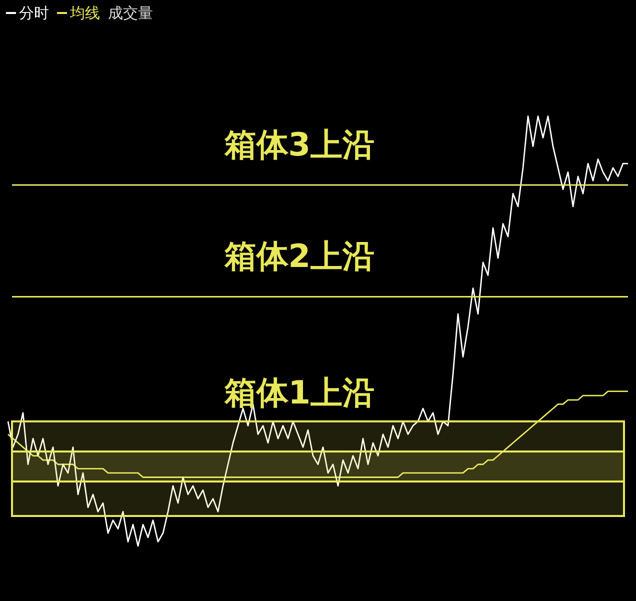 The image size is (636, 601). Describe the element at coordinates (33, 13) in the screenshot. I see `legend-label: 分时` at that location.